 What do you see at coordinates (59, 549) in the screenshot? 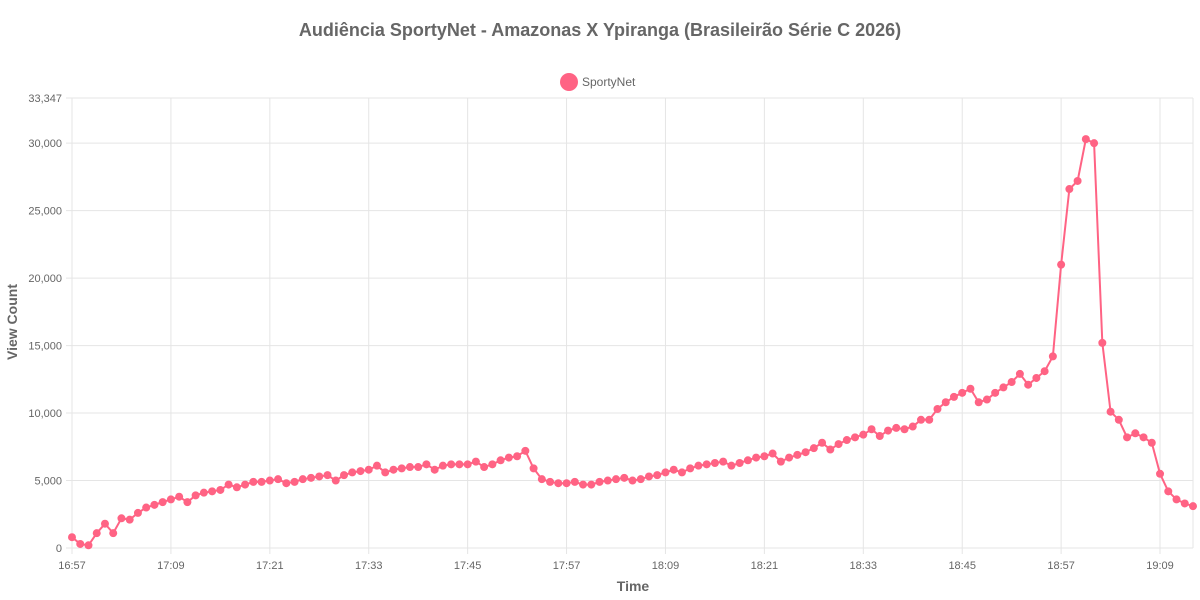
I see `y-tick-label: 0` at bounding box center [59, 549].